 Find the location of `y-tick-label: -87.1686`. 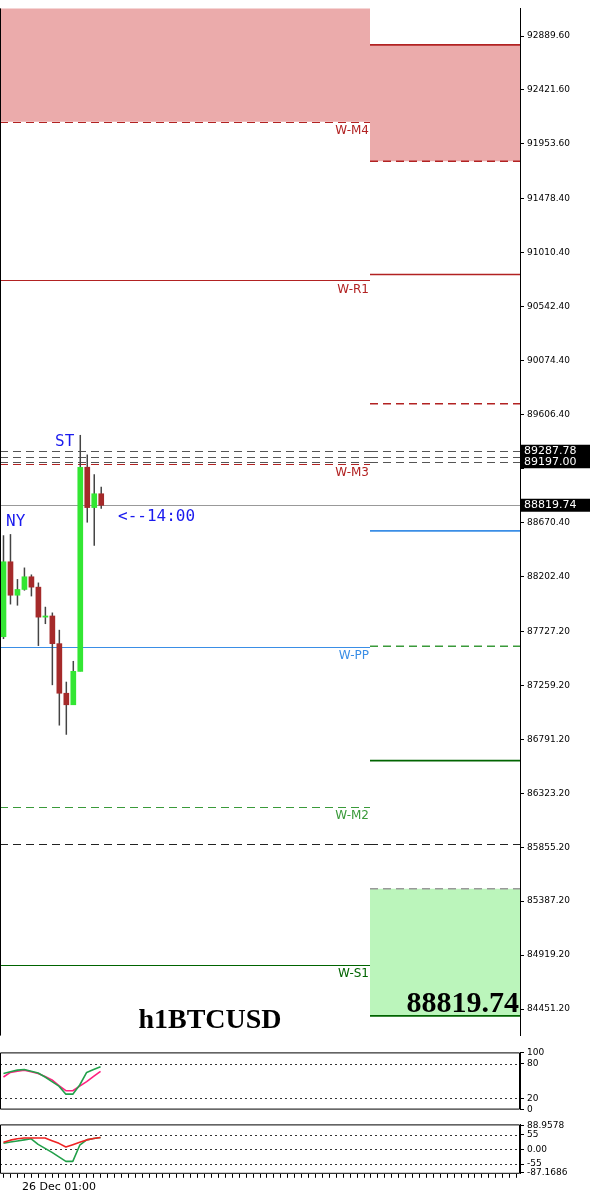

y-tick-label: -87.1686 is located at coordinates (547, 1171).